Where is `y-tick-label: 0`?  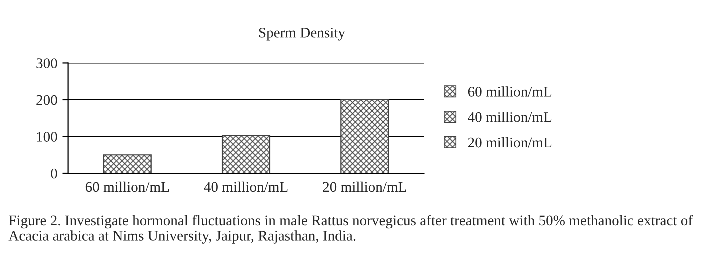 y-tick-label: 0 is located at coordinates (54, 173).